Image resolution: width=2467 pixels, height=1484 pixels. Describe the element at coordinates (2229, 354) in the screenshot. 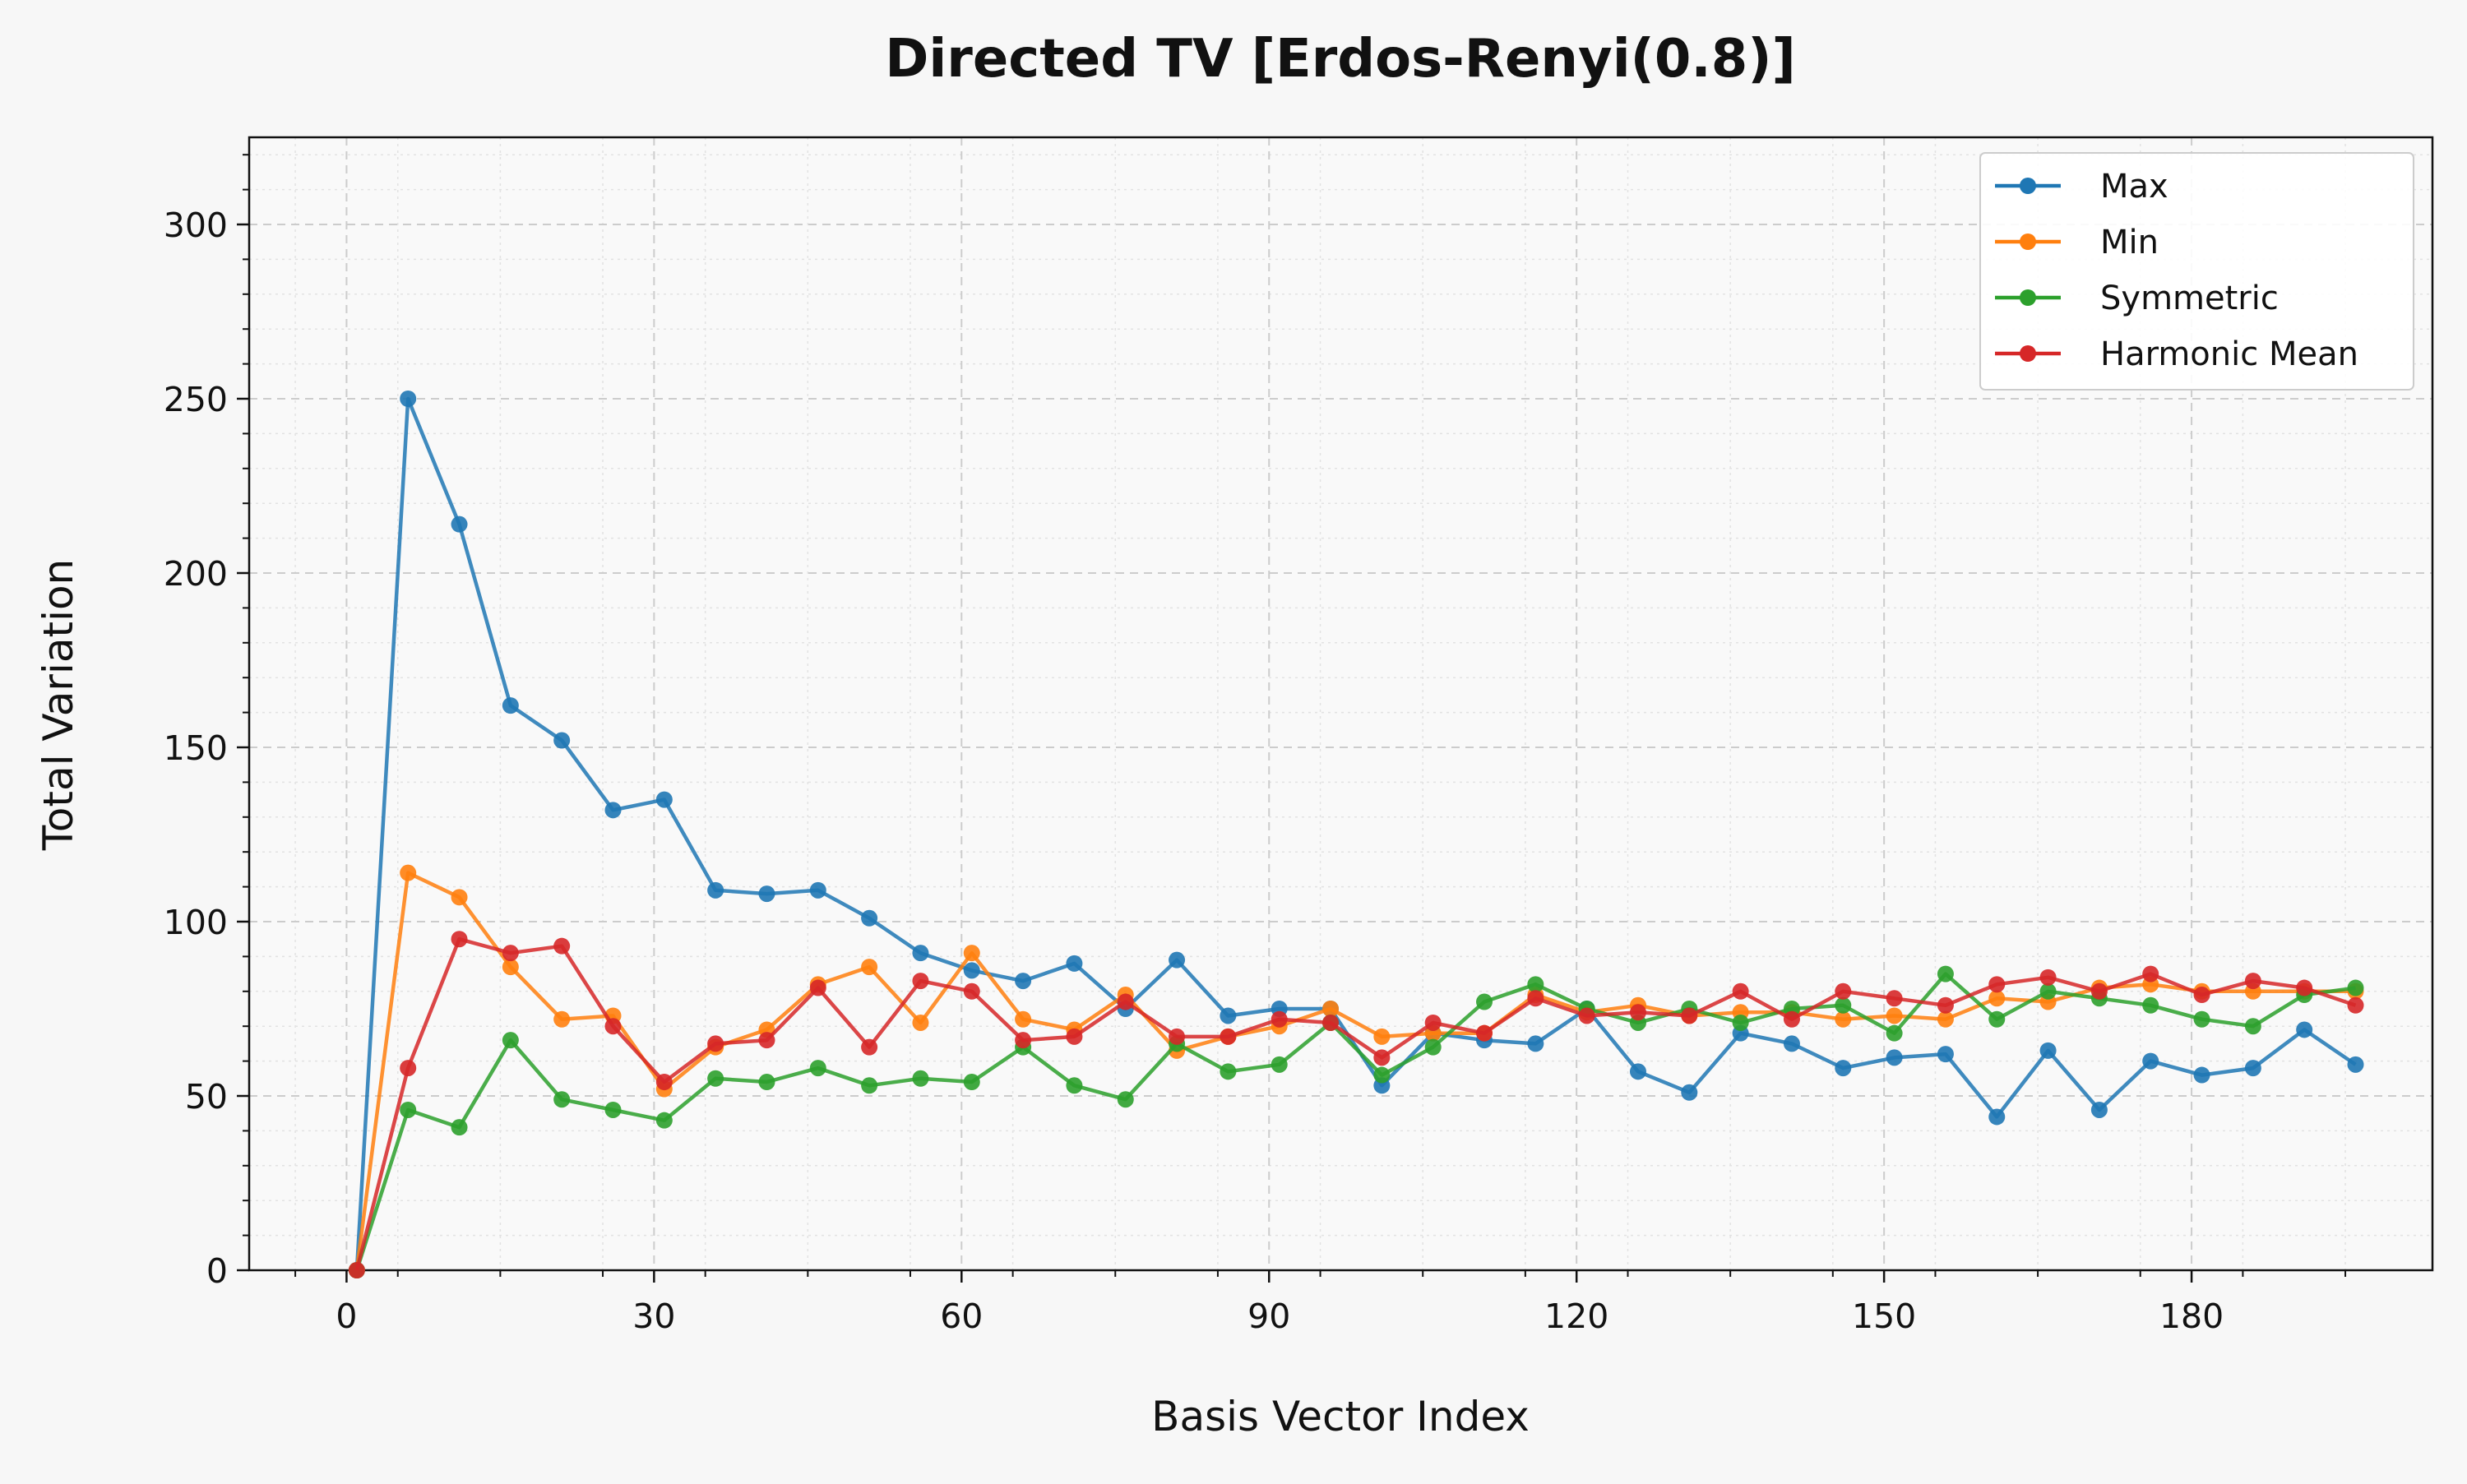

I see `legend-label-harmonic-mean: Harmonic Mean` at that location.